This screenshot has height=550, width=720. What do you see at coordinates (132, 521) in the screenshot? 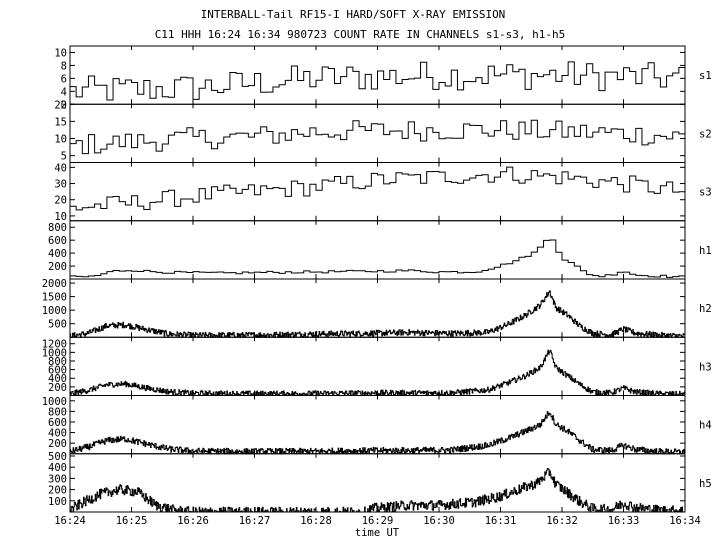
I see `x-tick-label: 16:25` at bounding box center [132, 521].